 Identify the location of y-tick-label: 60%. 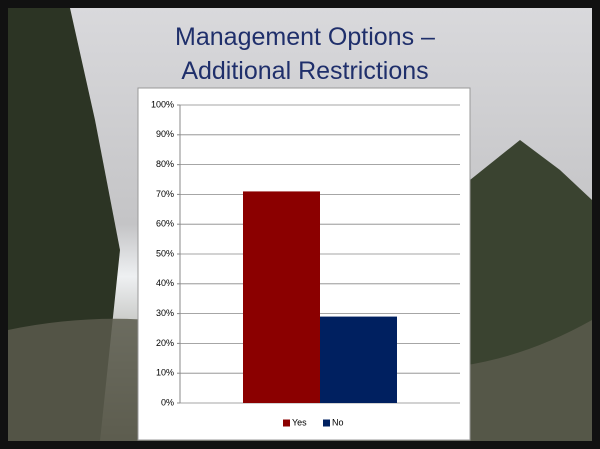
(165, 224).